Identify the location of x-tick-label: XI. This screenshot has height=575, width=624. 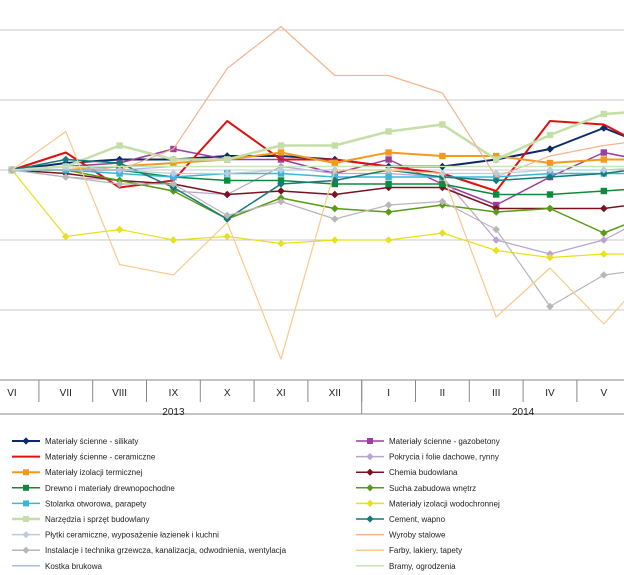
(280, 393).